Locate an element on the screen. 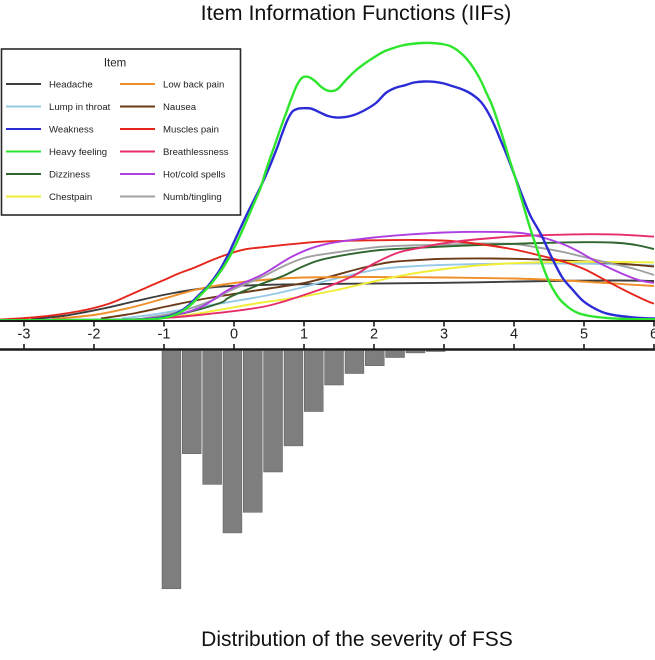 The image size is (655, 660). svg-text: Numb/tingling is located at coordinates (192, 197).